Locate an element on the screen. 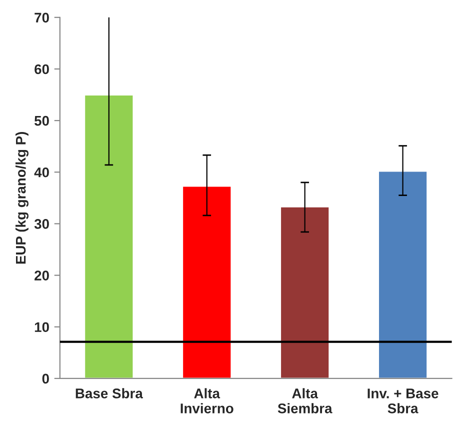  y-tick-label: 70 is located at coordinates (41, 17).